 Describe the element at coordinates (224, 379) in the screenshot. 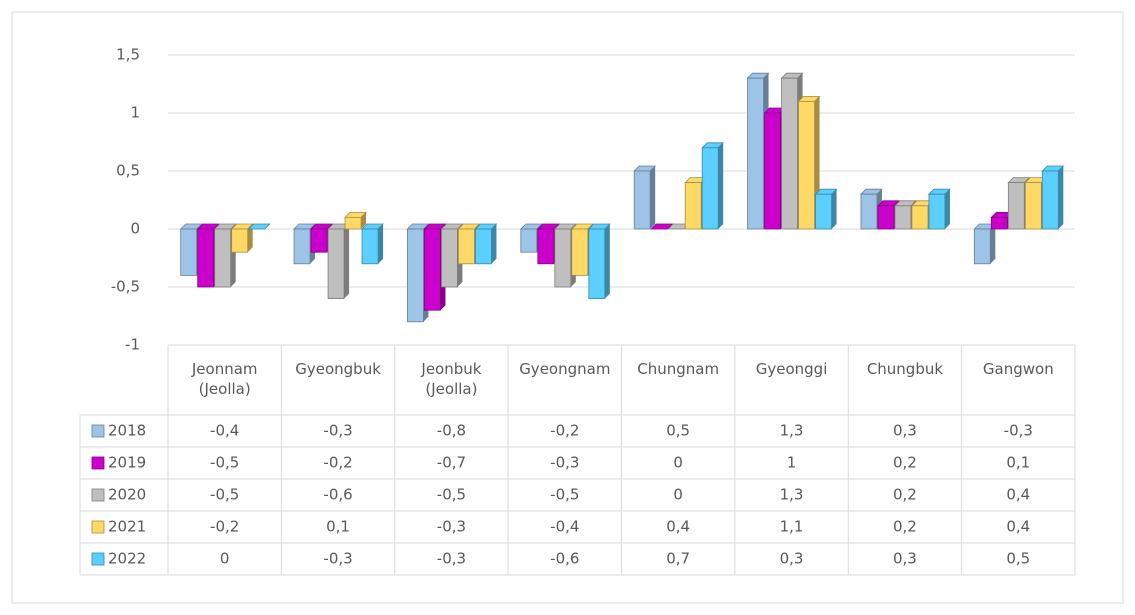

I see `category-label: Jeonnam (Jeolla)` at that location.